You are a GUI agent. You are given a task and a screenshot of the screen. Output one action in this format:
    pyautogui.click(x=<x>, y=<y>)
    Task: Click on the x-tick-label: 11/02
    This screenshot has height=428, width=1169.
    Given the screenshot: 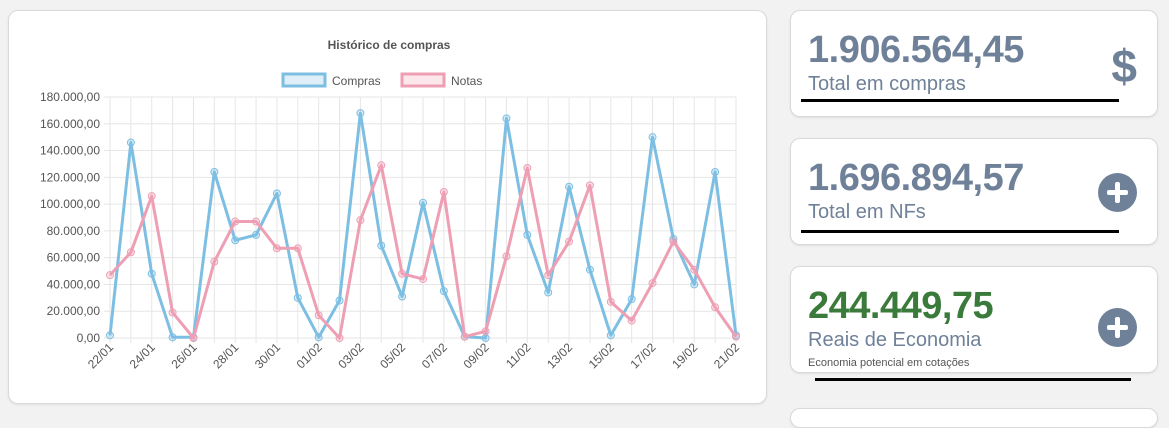 What is the action you would take?
    pyautogui.click(x=518, y=355)
    